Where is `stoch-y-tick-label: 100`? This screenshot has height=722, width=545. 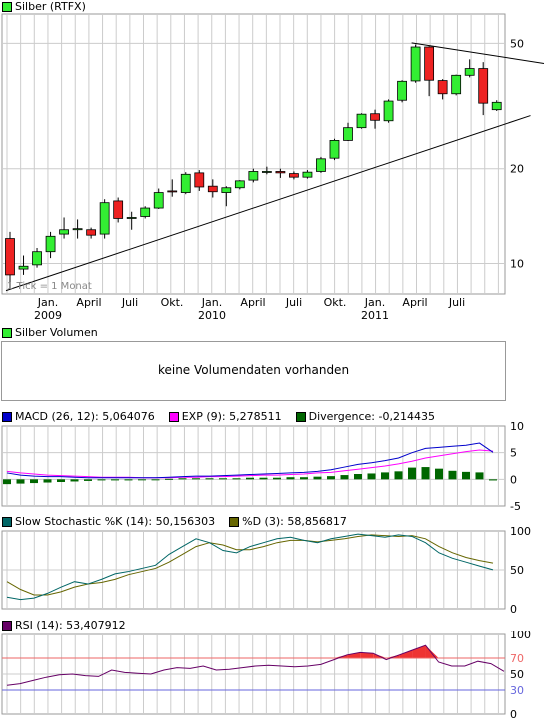
stoch-y-tick-label: 100 is located at coordinates (520, 532).